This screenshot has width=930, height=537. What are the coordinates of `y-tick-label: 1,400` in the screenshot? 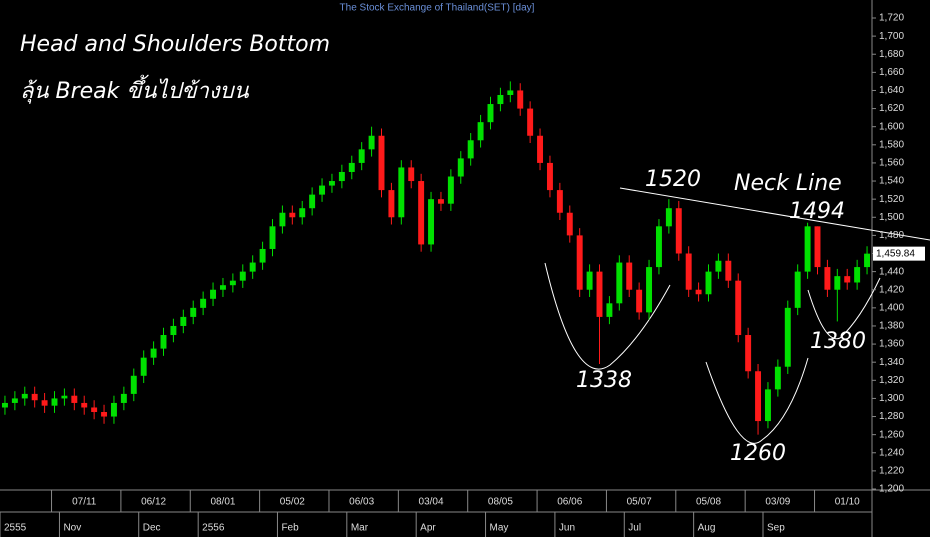 It's located at (891, 307).